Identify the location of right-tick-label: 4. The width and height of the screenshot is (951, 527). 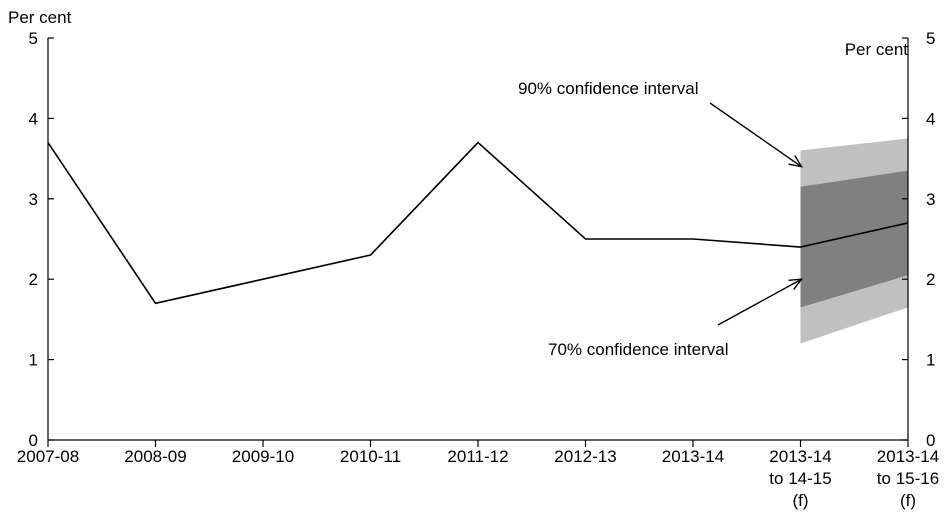
(930, 118).